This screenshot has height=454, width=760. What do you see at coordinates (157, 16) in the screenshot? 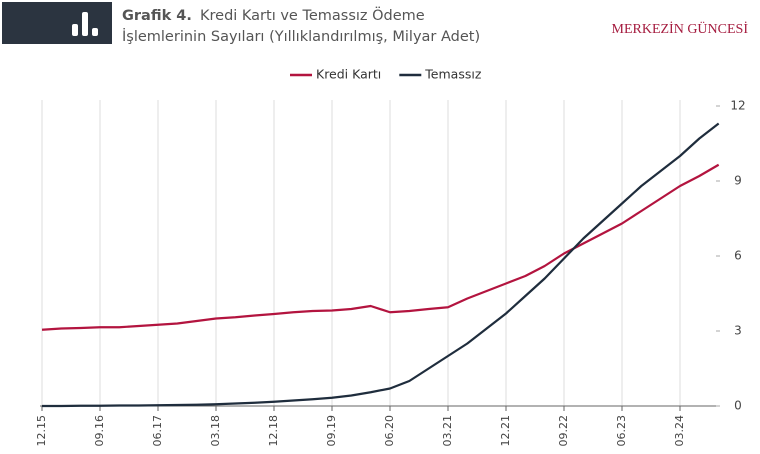
I see `figure-label: Grafik 4.` at bounding box center [157, 16].